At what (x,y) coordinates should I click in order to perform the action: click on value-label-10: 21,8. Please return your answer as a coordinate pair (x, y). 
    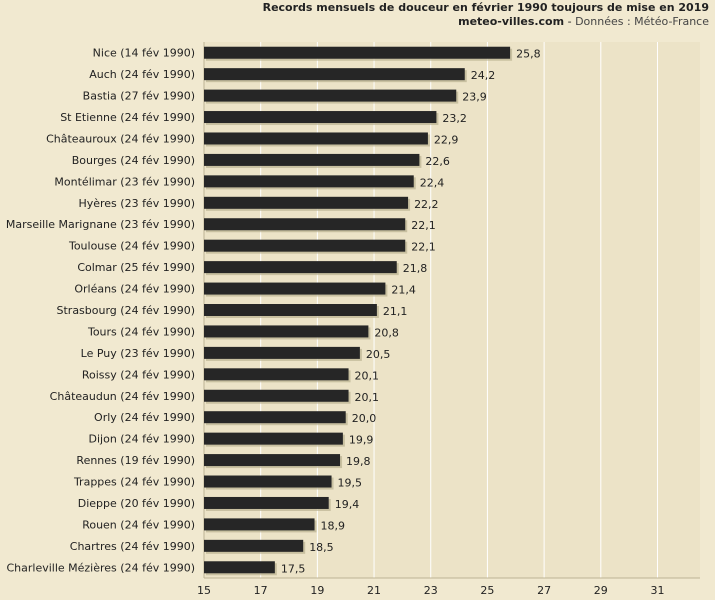
    Looking at the image, I should click on (415, 268).